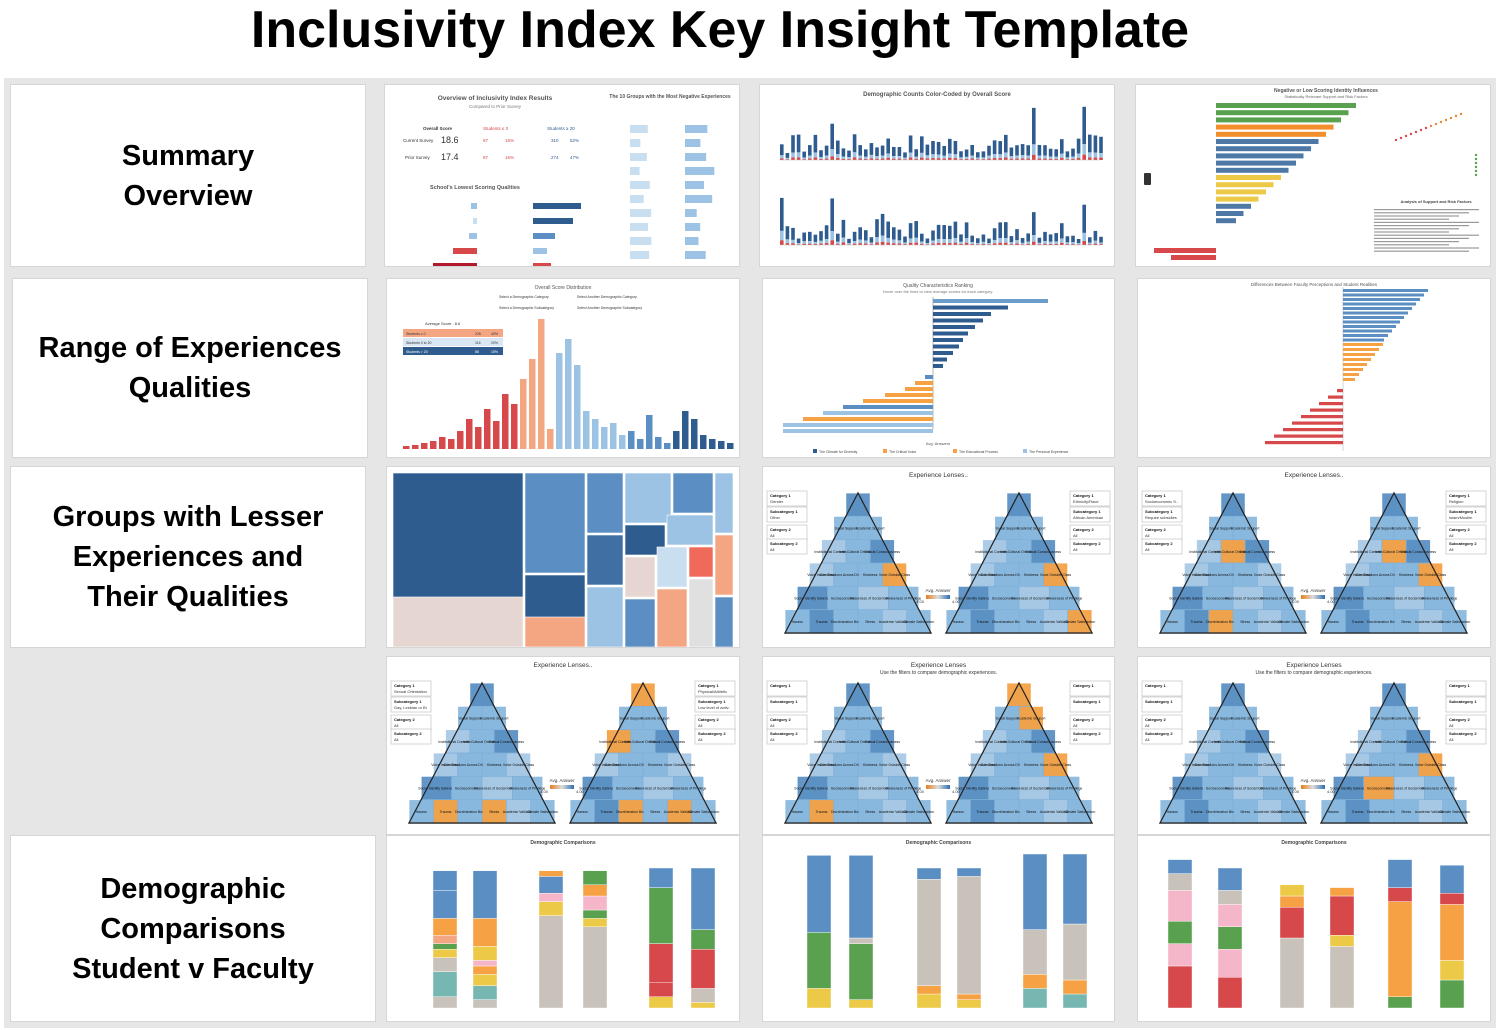 The width and height of the screenshot is (1500, 1030). Describe the element at coordinates (563, 557) in the screenshot. I see `thumb-treemap` at that location.